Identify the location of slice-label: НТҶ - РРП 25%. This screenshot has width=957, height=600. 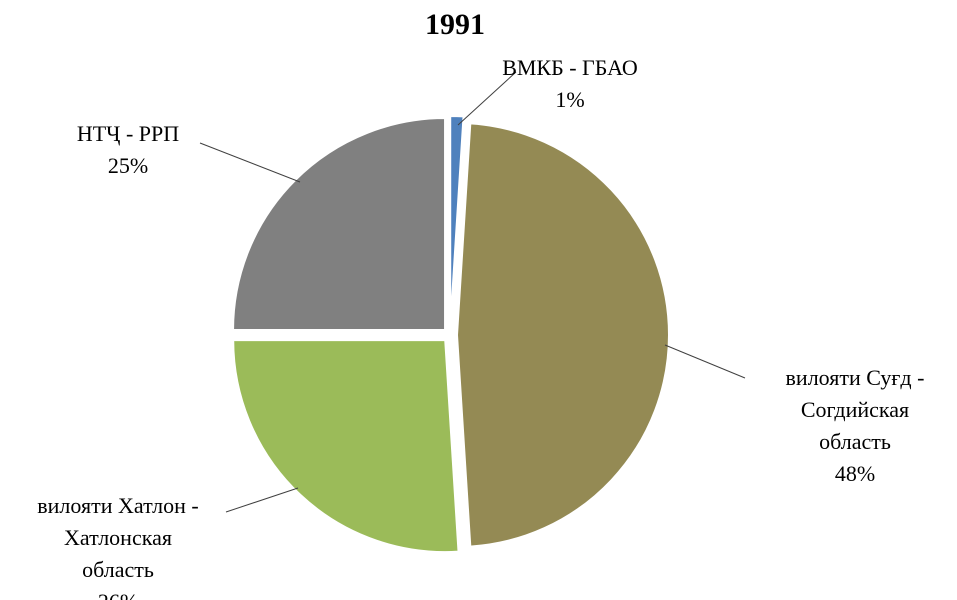
(128, 150).